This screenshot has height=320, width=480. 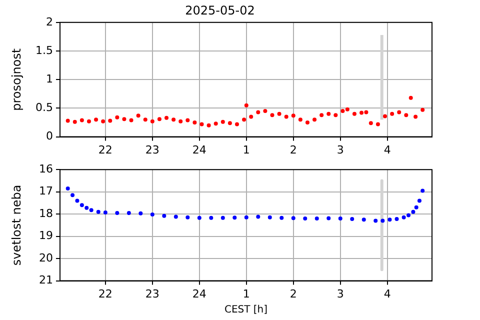 I want to click on y-tick-label: 21, so click(x=46, y=280).